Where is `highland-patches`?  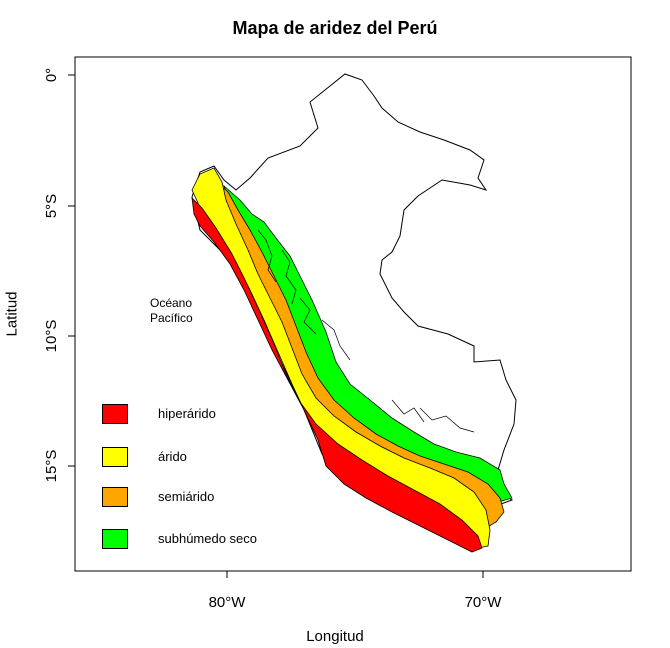
highland-patches is located at coordinates (366, 331).